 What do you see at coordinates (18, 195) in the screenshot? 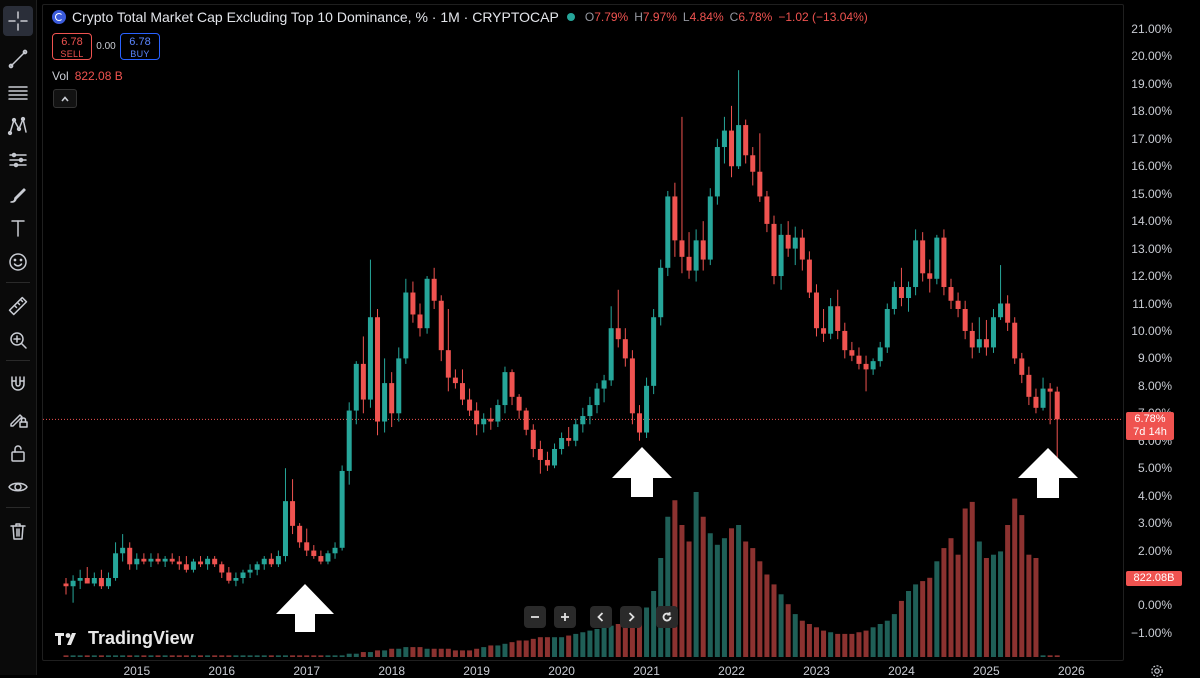
I see `brush-icon` at bounding box center [18, 195].